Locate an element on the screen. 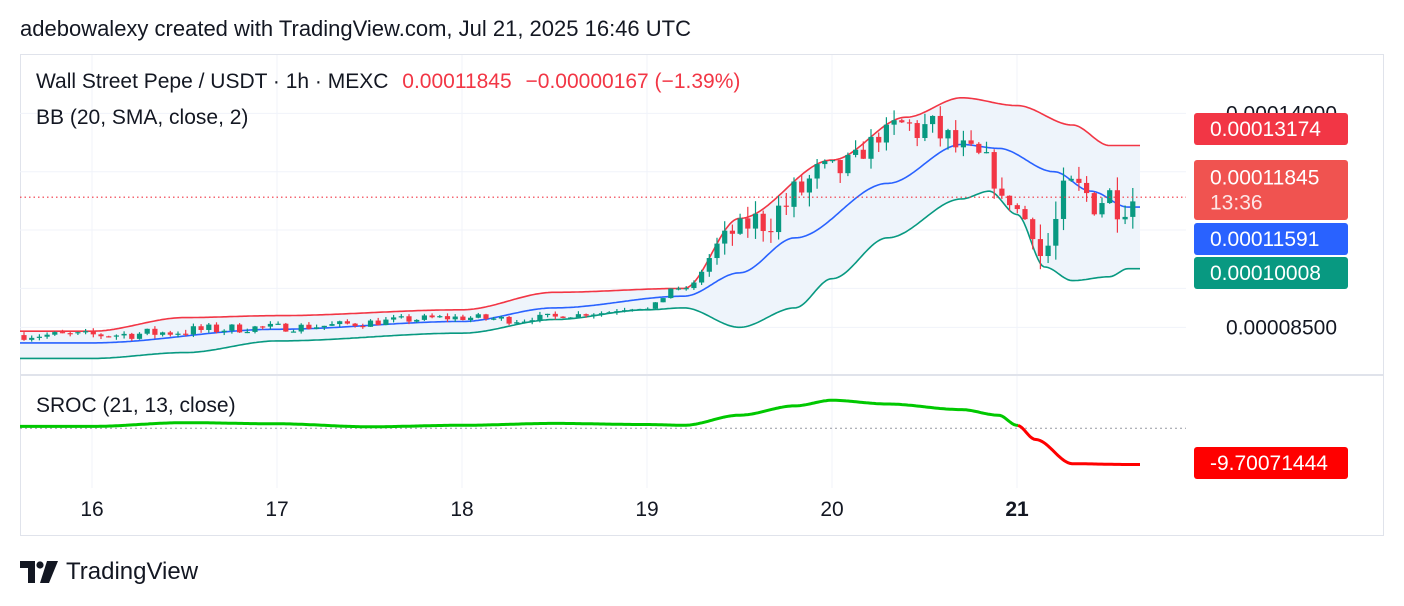 Image resolution: width=1404 pixels, height=606 pixels. bb-basis-price-label: 0.00011591 is located at coordinates (1271, 239).